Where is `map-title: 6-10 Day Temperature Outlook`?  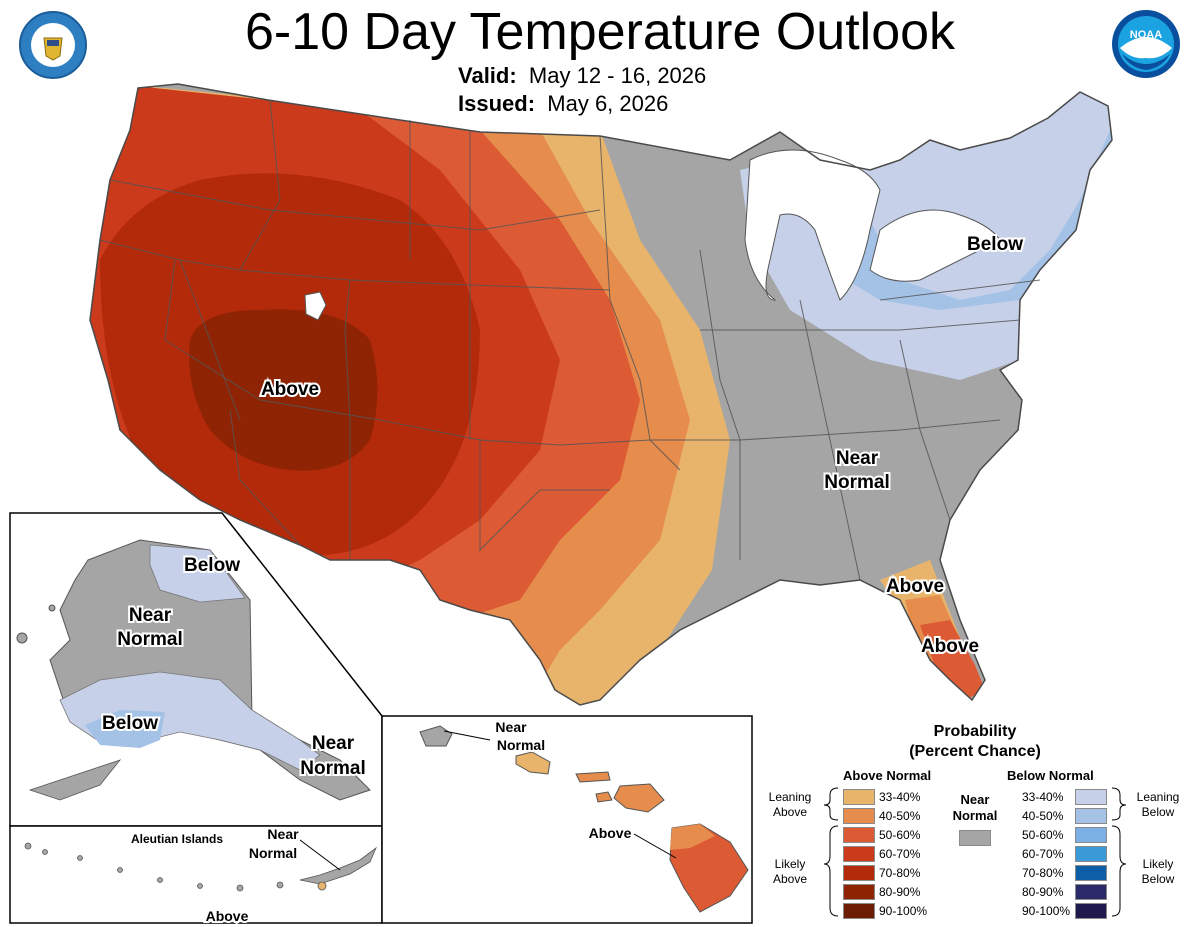 map-title: 6-10 Day Temperature Outlook is located at coordinates (600, 32).